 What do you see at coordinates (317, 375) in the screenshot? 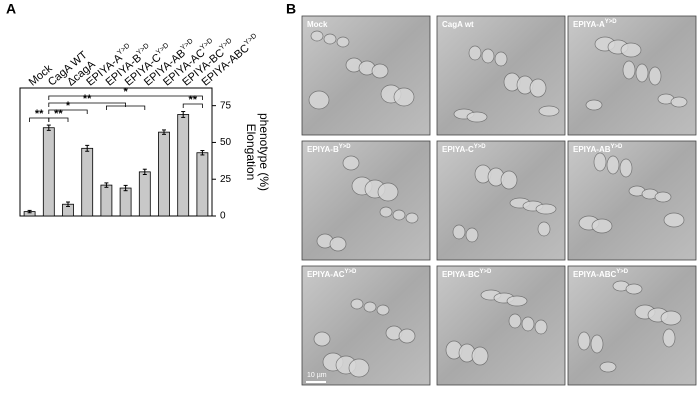
I see `scale-bar-label: 10 µm` at bounding box center [317, 375].